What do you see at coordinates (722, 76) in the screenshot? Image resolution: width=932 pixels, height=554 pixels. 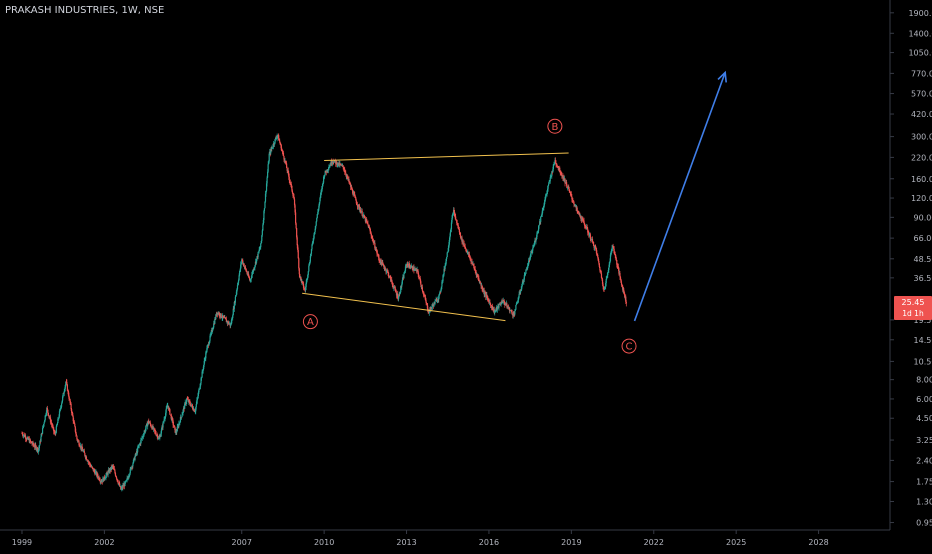 I see `projection-arrow-head` at bounding box center [722, 76].